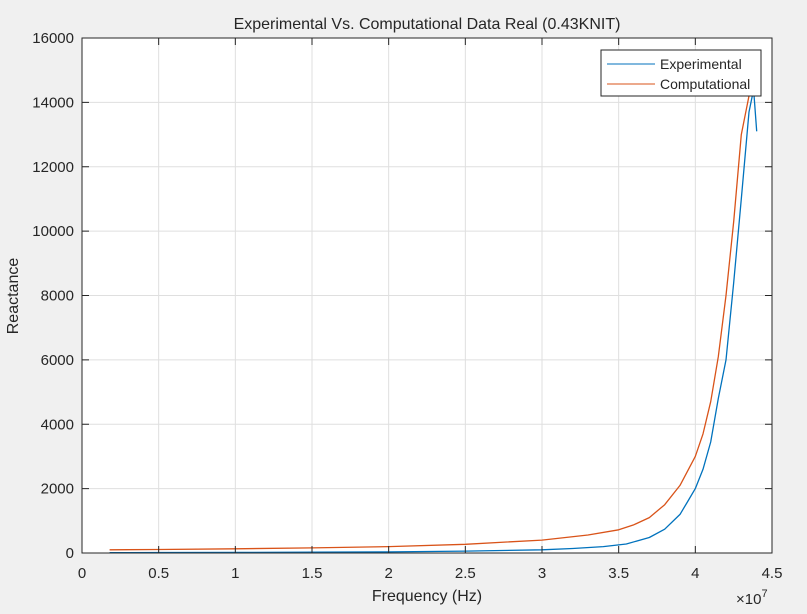  I want to click on x-tick-label: 3.5, so click(618, 573).